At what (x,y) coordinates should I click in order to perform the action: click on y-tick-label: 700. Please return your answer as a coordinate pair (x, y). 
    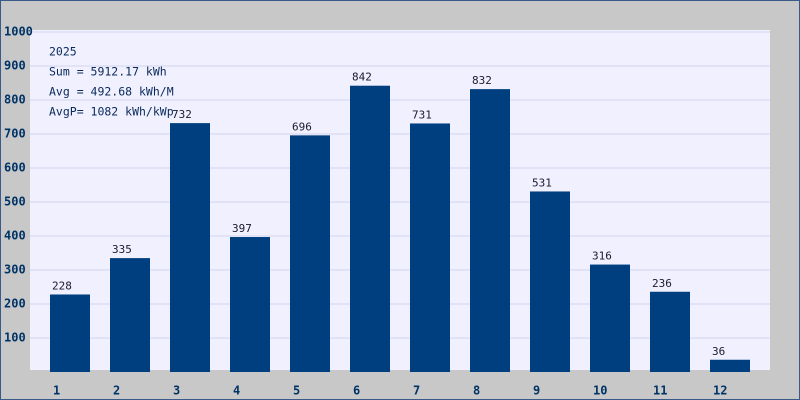
    Looking at the image, I should click on (15, 134).